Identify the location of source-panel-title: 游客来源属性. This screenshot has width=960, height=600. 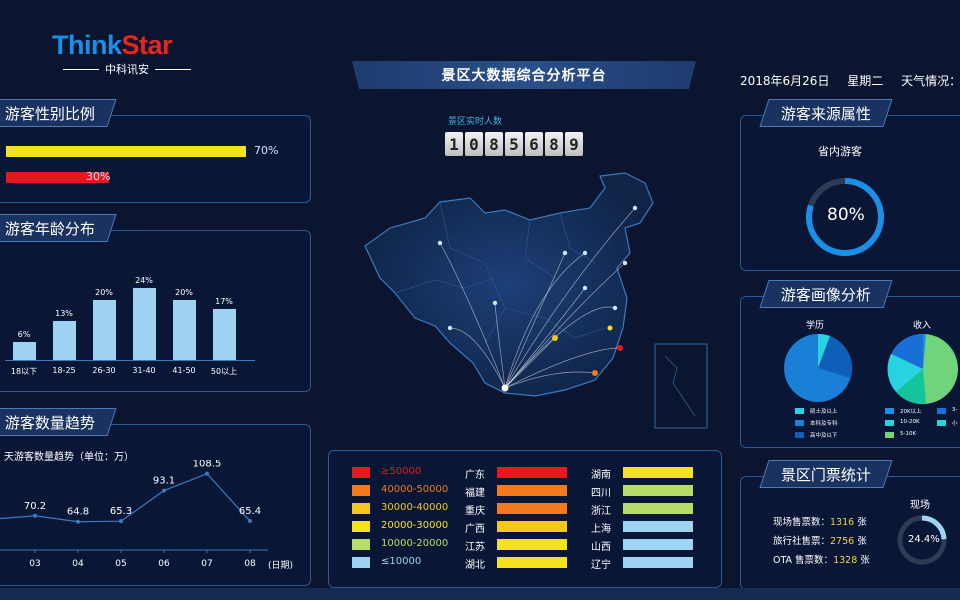
(826, 113).